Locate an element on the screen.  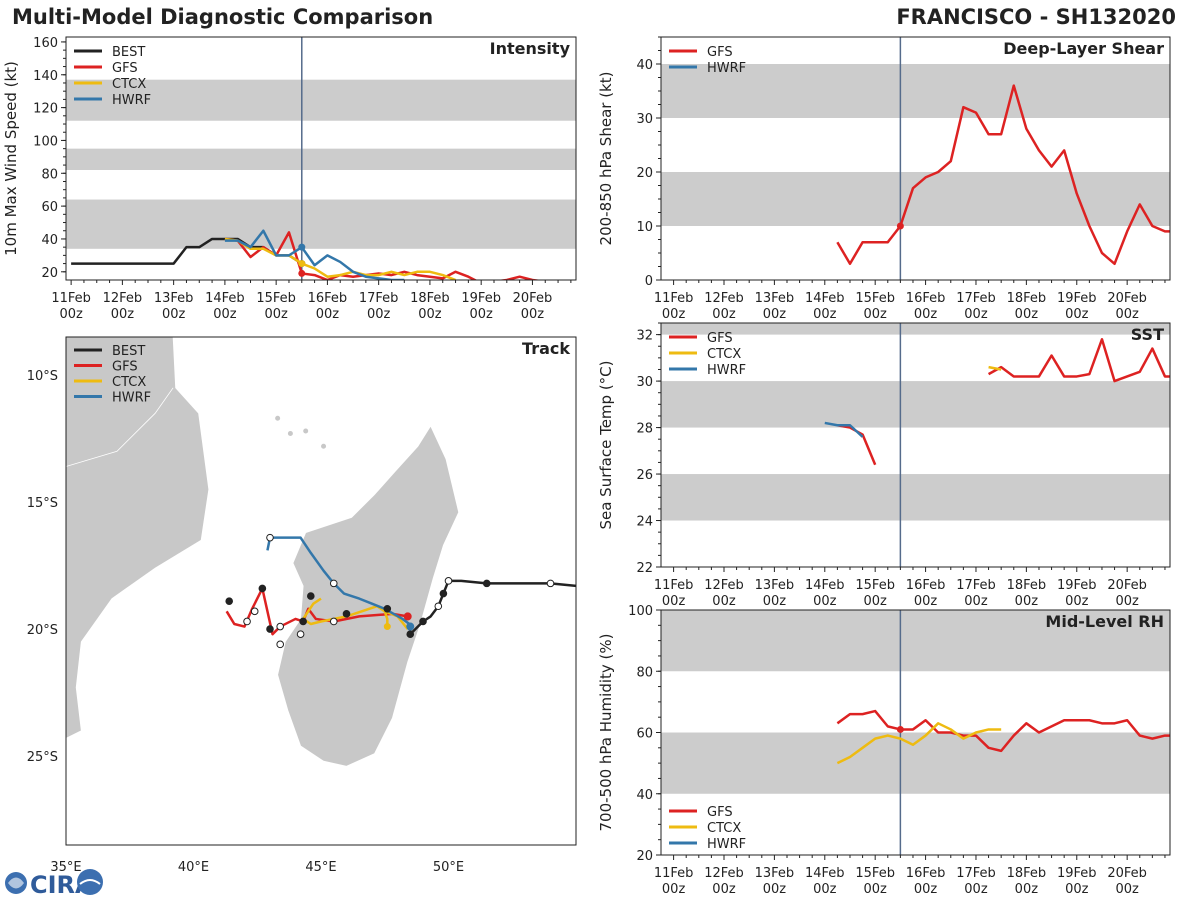
x-tick-day: 20Feb is located at coordinates (1127, 298).